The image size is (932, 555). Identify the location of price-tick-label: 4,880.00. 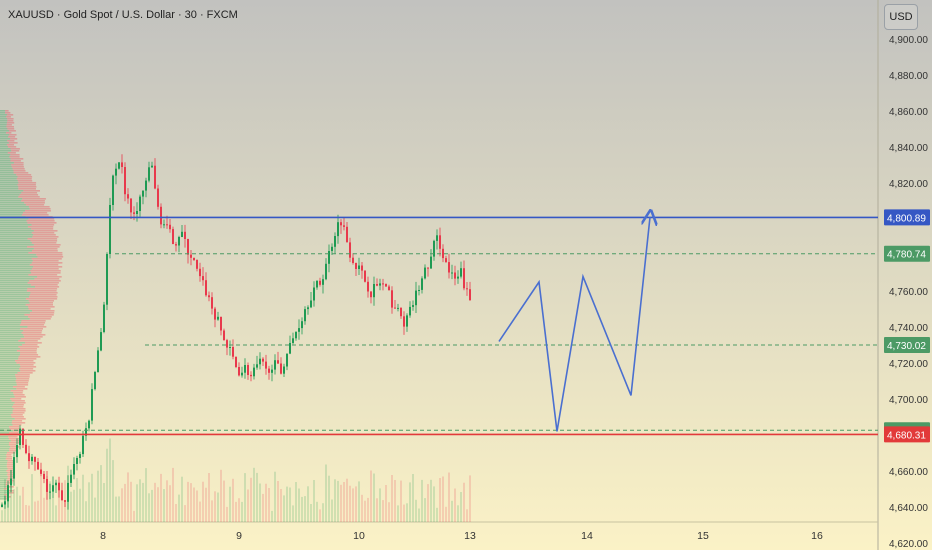
(908, 76).